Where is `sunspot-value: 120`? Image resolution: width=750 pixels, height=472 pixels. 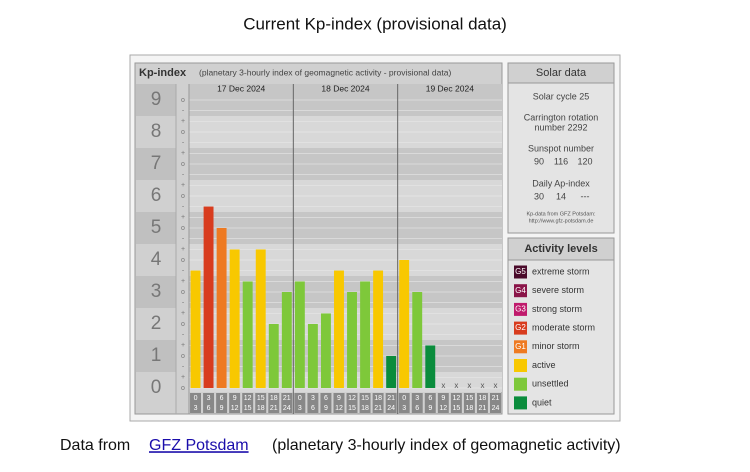
sunspot-value: 120 is located at coordinates (584, 161).